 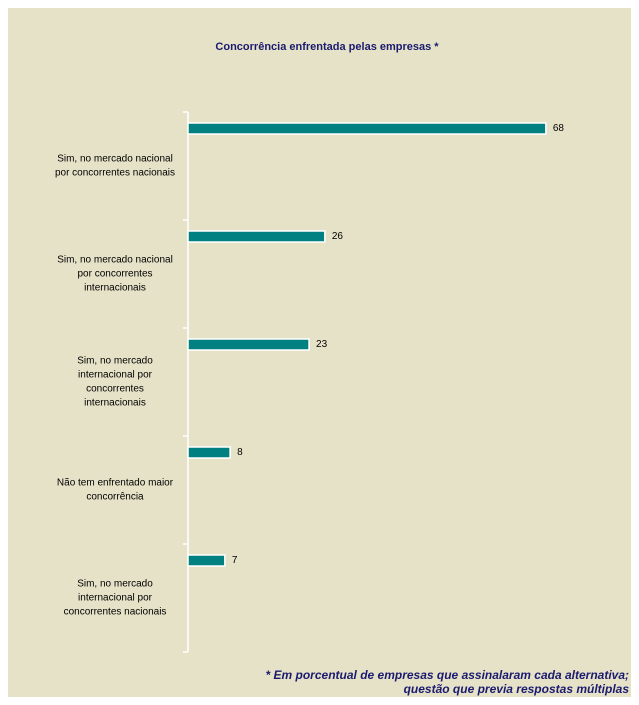 I want to click on category-label: por concorrentes, so click(x=114, y=274).